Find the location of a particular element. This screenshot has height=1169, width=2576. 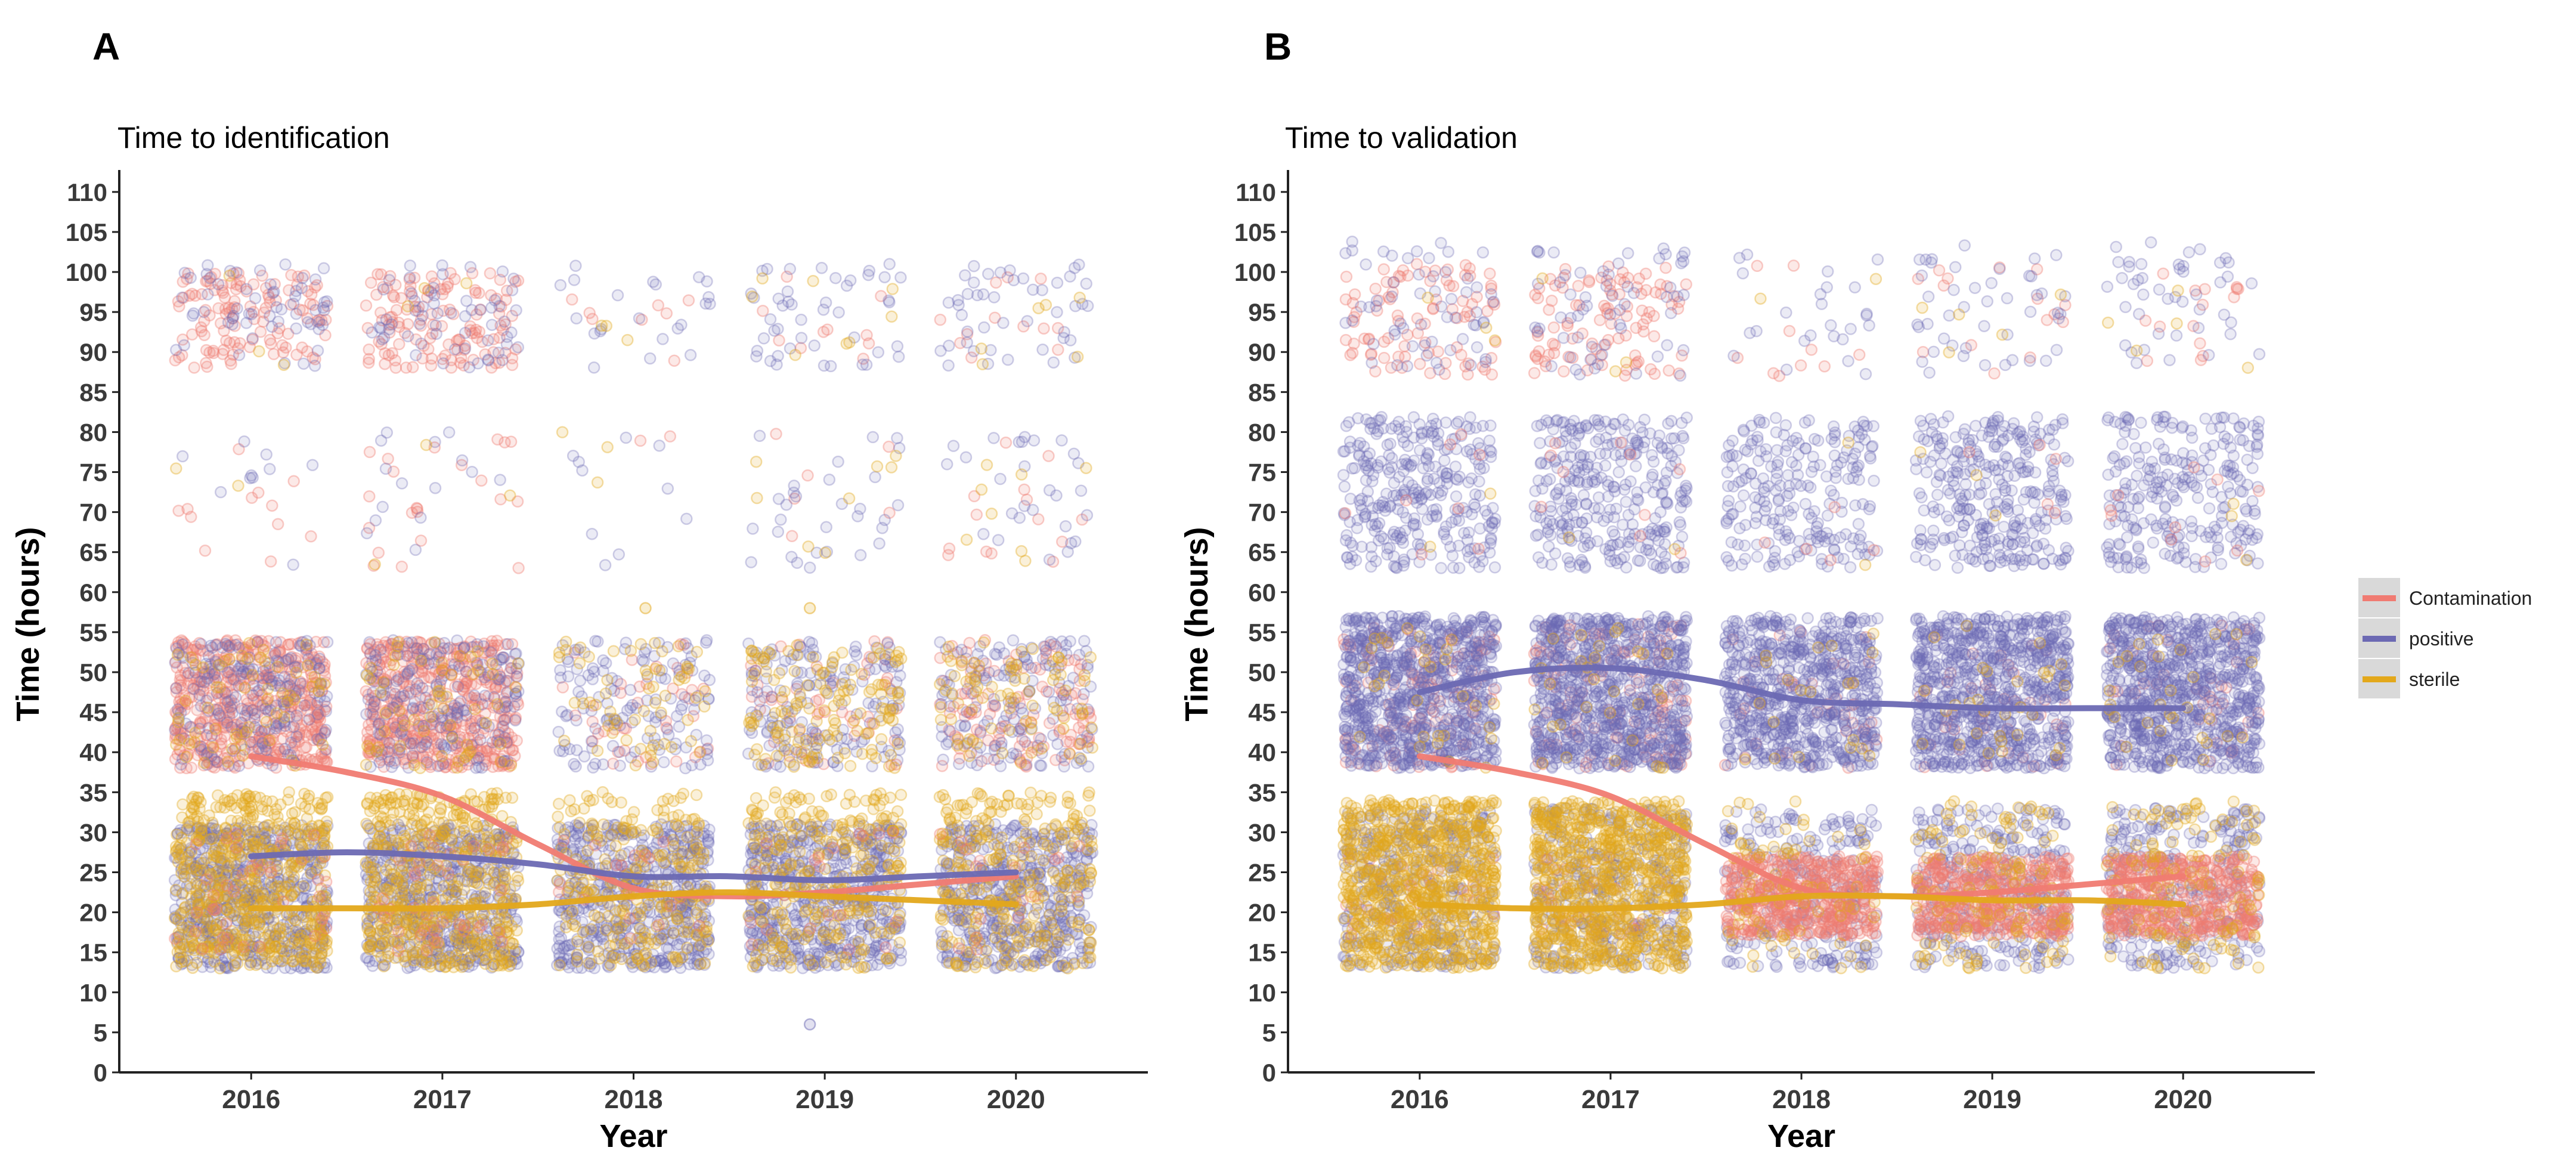

point-contamination-2019 is located at coordinates (776, 434).